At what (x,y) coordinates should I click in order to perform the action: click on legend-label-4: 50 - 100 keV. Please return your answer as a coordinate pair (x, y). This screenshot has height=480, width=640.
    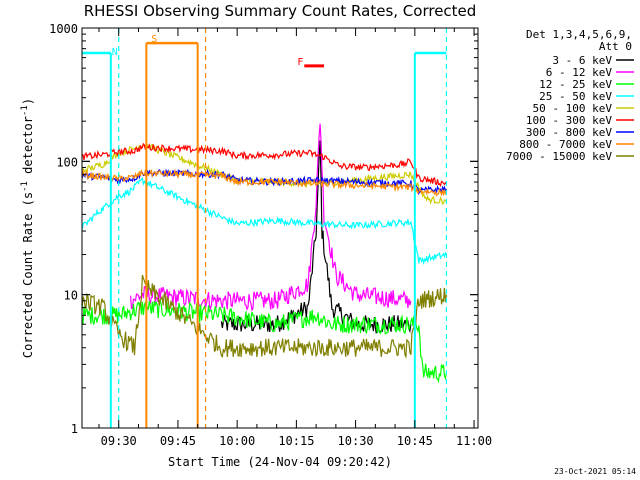
    Looking at the image, I should click on (573, 108).